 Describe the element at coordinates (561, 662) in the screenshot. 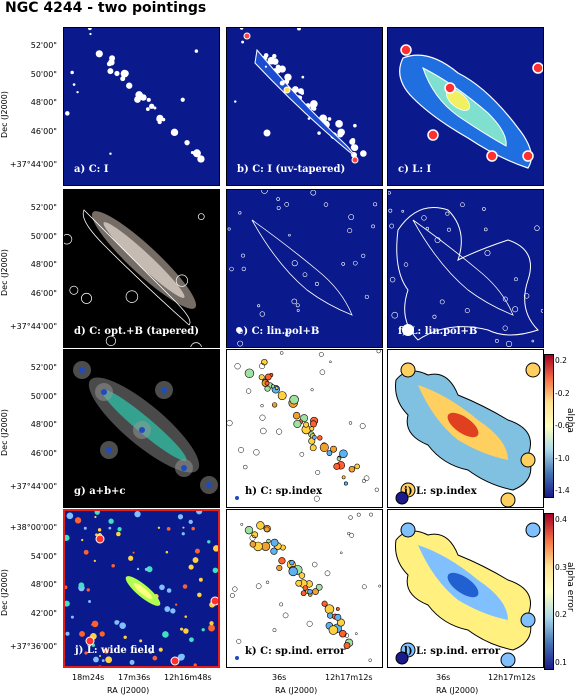

I see `colorbar-tick-1-3: 0.1` at that location.